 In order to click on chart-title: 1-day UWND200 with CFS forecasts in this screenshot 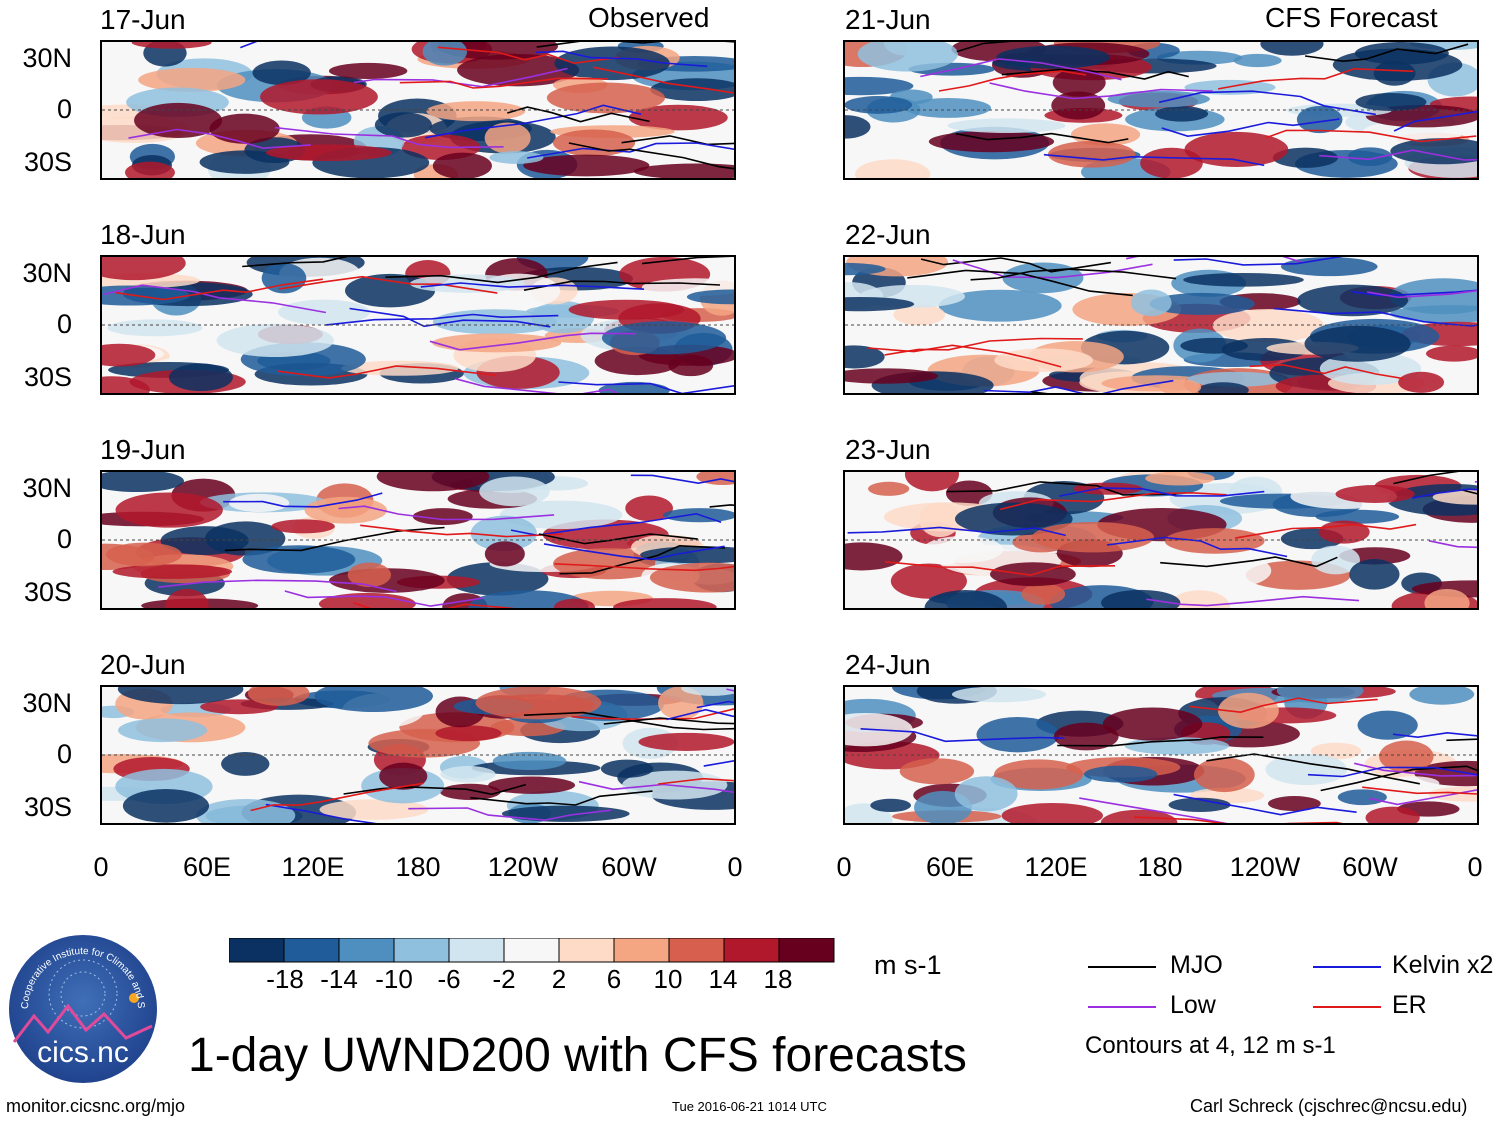, I will do `click(577, 1055)`.